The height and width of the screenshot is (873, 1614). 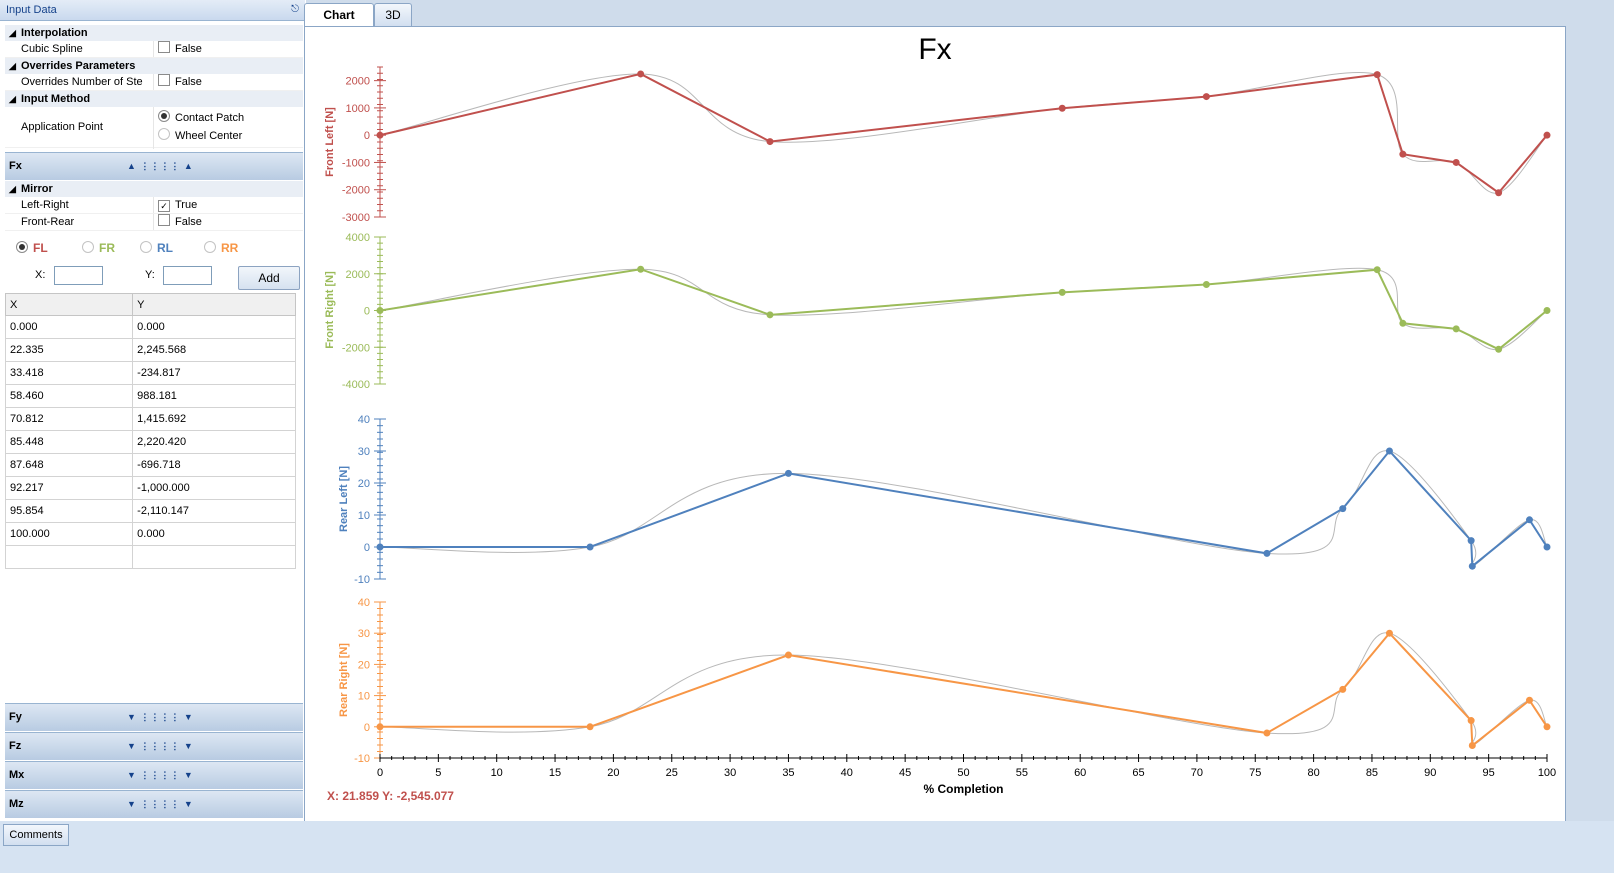 I want to click on front-rear-checkbox, so click(x=164, y=220).